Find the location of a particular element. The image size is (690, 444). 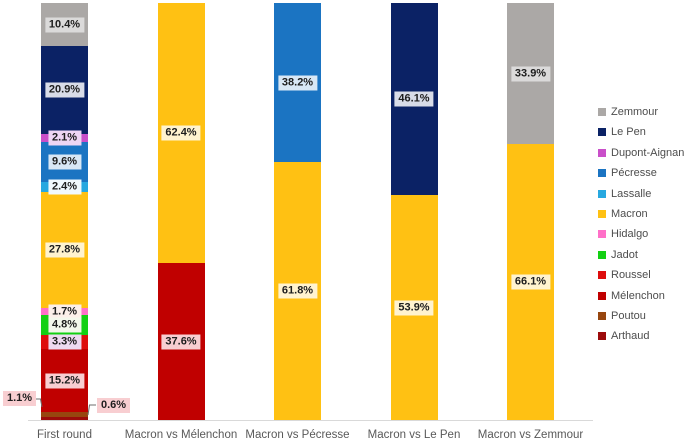

data-label: 37.6% is located at coordinates (181, 342).